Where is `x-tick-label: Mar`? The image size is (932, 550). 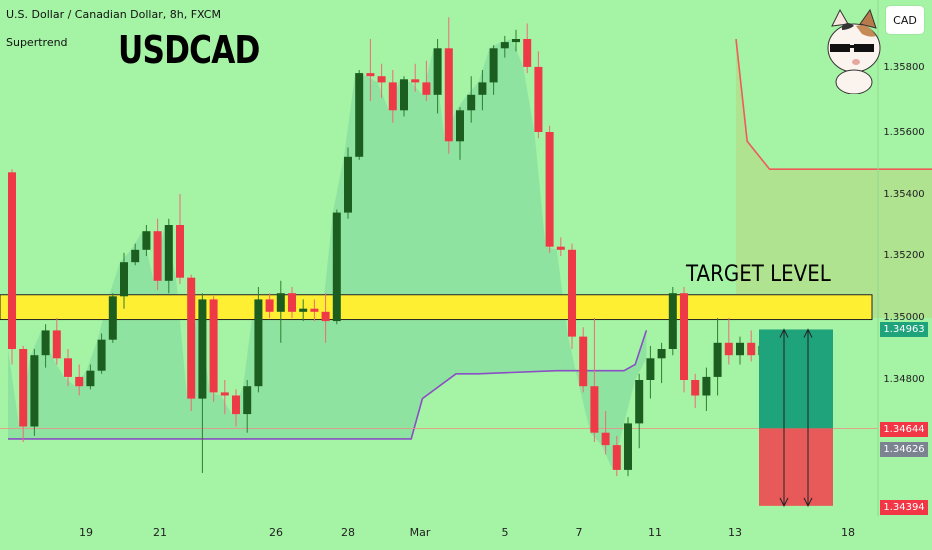
x-tick-label: Mar is located at coordinates (420, 532).